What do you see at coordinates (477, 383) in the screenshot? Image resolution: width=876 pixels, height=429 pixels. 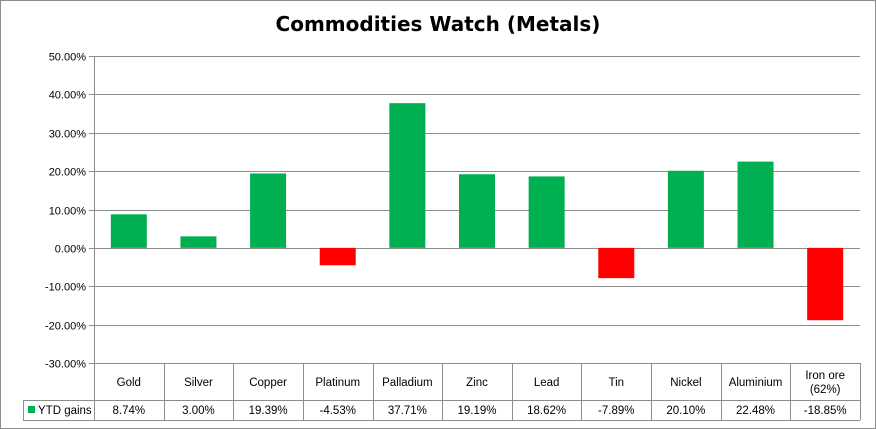 I see `category-label: Zinc` at bounding box center [477, 383].